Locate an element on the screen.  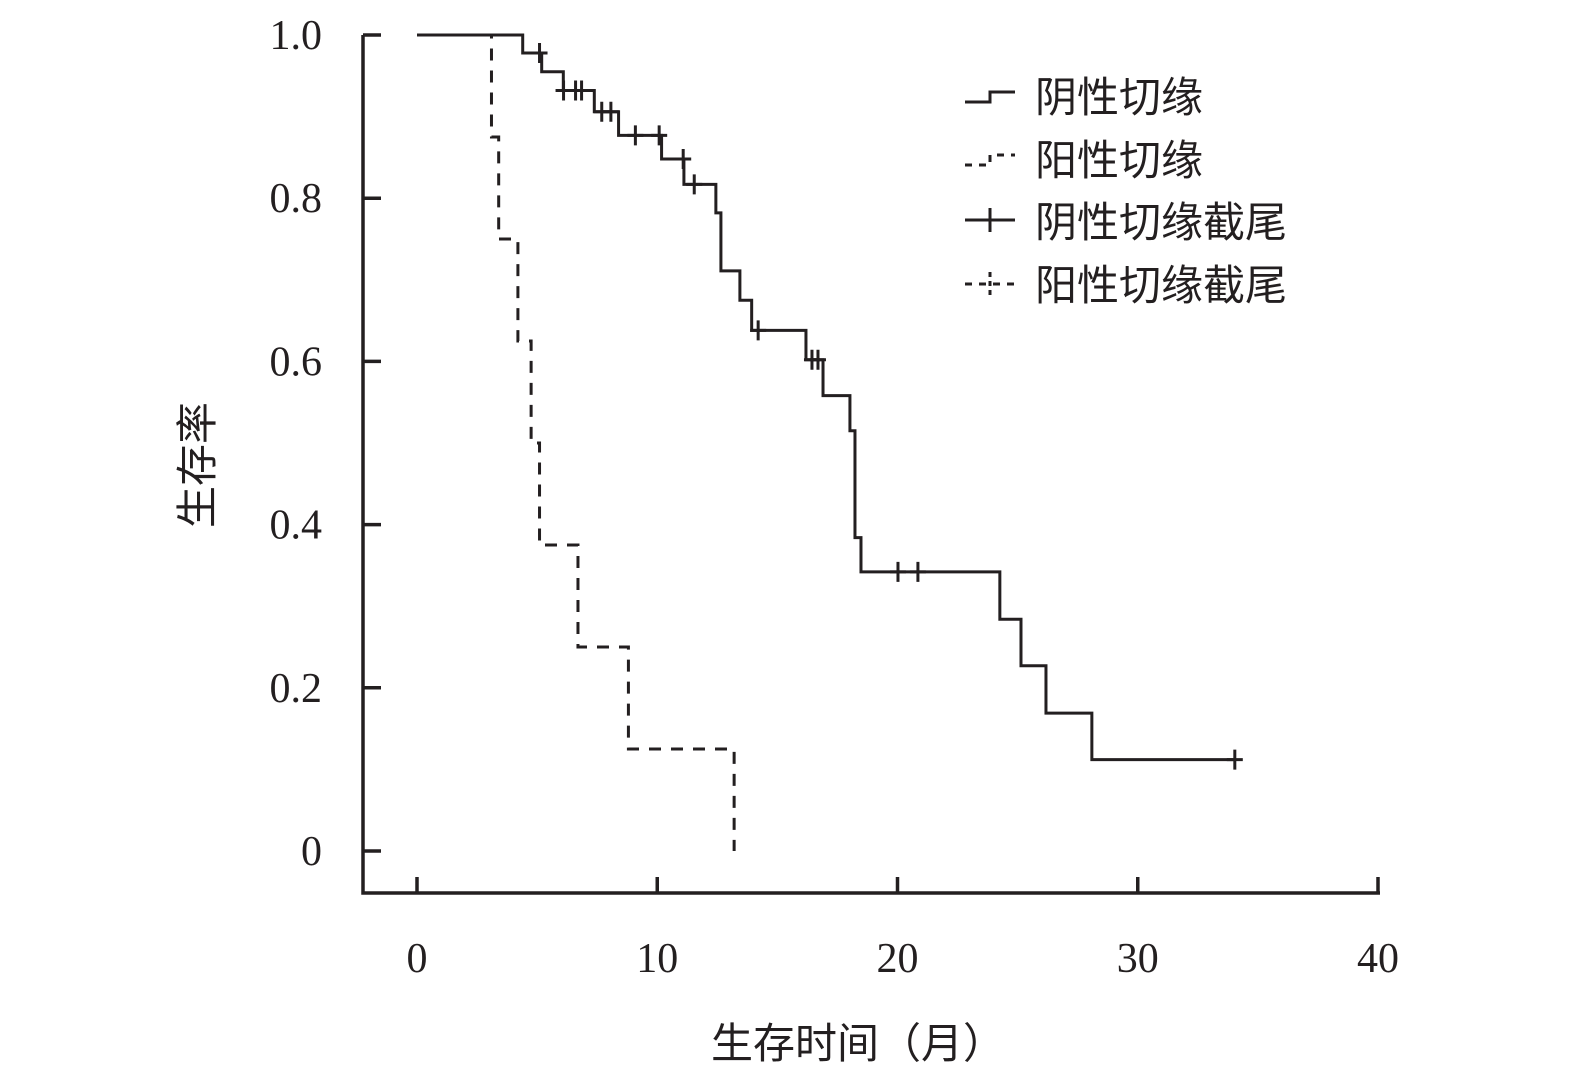
legend-symbol-dashed-step is located at coordinates (990, 160).